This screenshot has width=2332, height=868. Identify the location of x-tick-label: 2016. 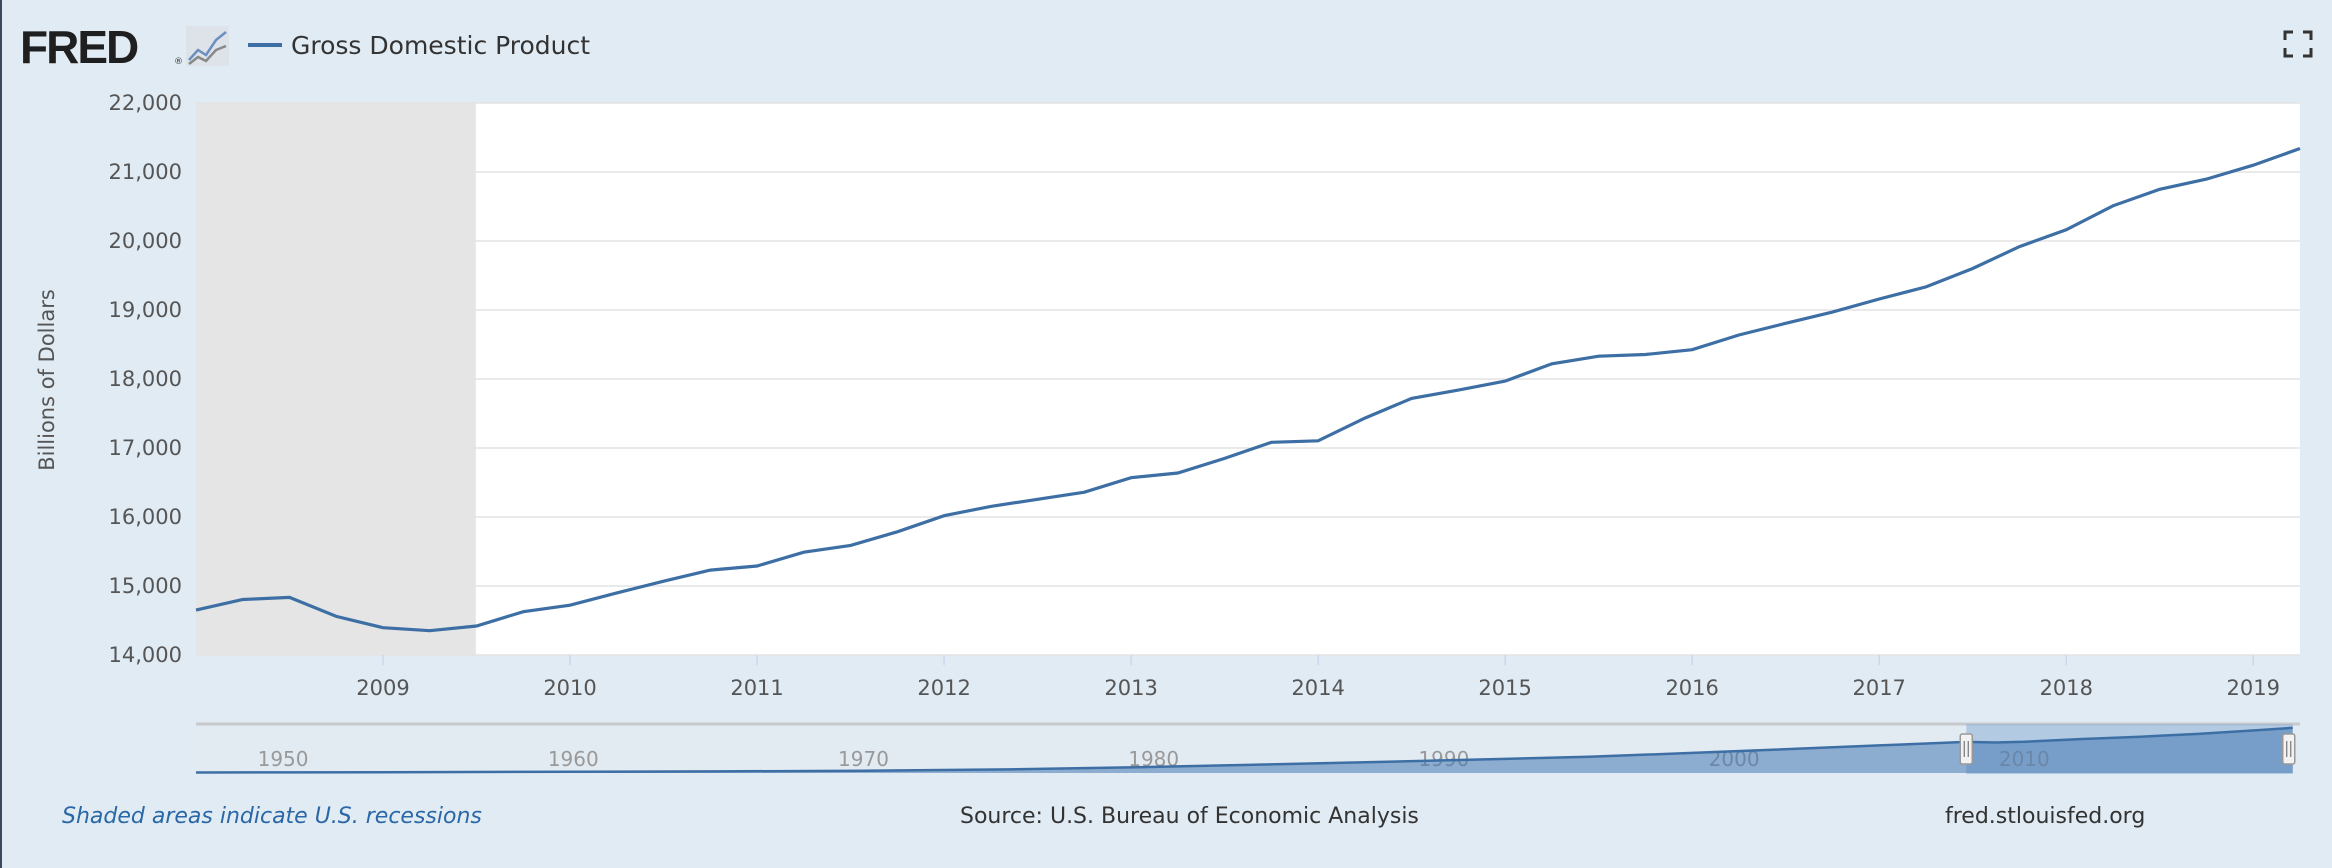
(1691, 688).